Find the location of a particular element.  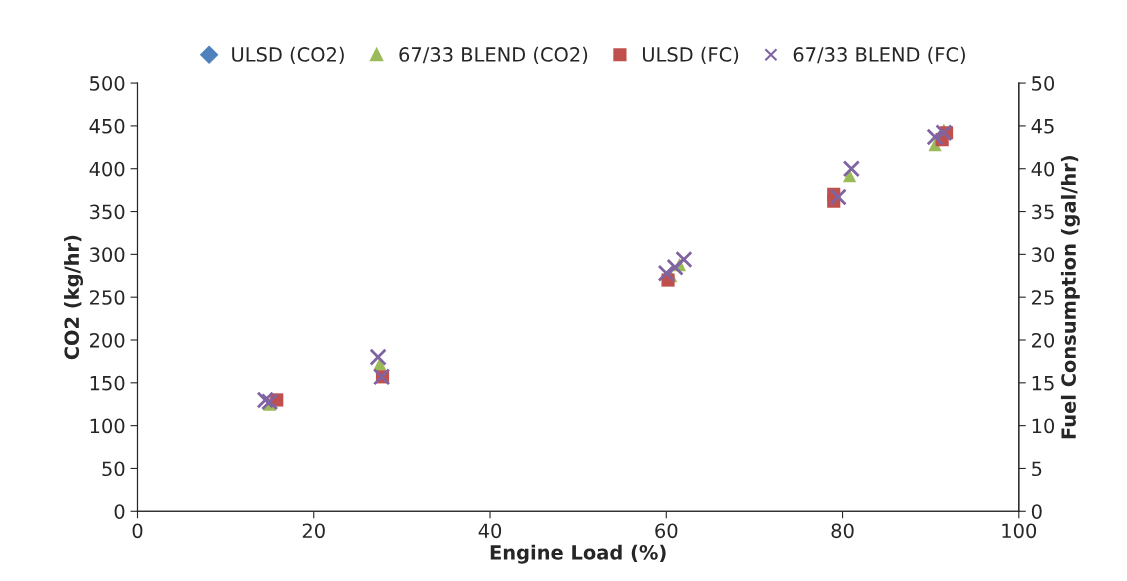

x-tick-label: 100 is located at coordinates (1019, 531).